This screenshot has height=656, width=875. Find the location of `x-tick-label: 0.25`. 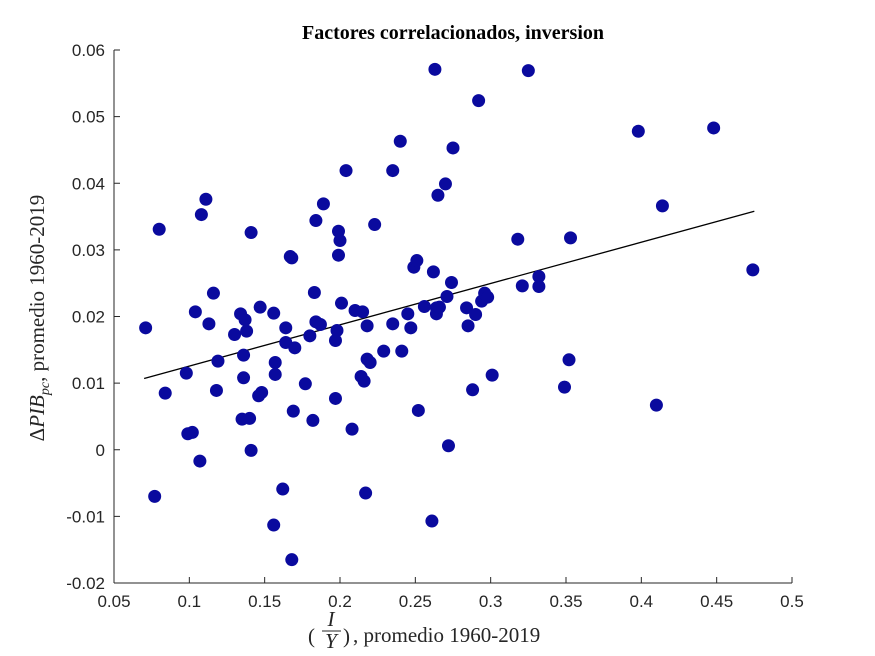

x-tick-label: 0.25 is located at coordinates (415, 601).